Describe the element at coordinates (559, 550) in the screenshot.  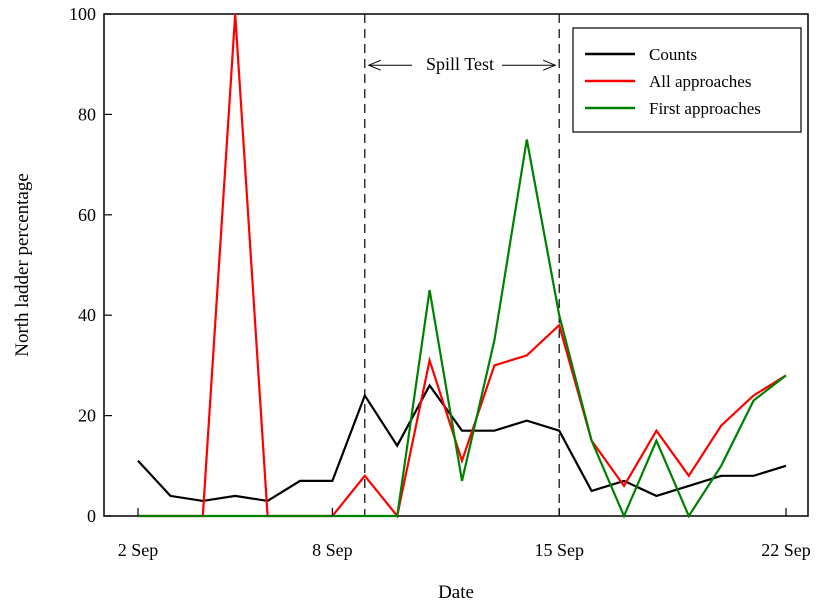
I see `x-tick-label: 15 Sep` at that location.